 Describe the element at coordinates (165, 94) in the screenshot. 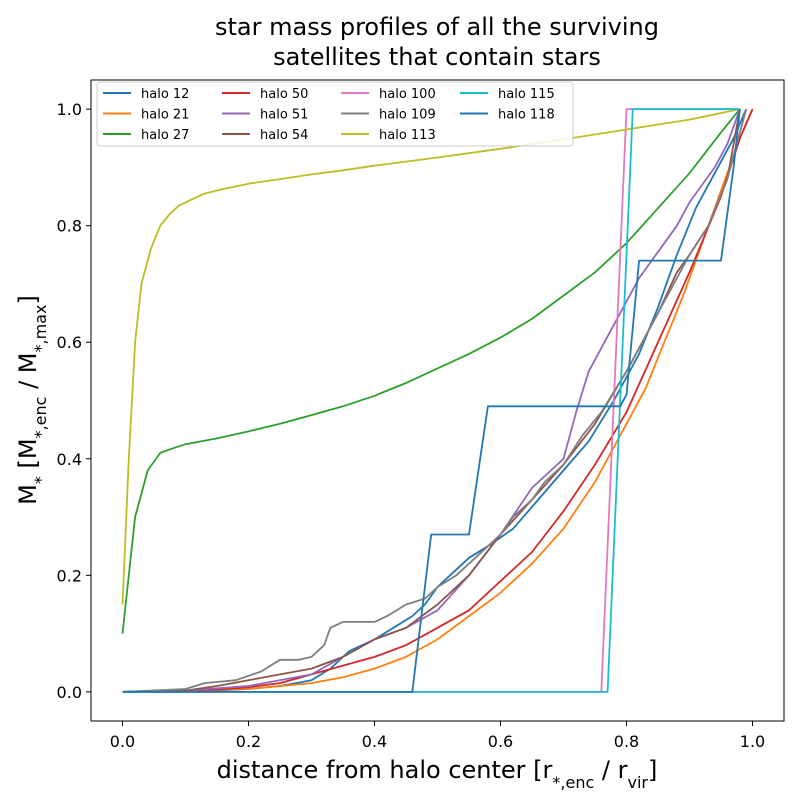

I see `legend-label: halo 12` at that location.